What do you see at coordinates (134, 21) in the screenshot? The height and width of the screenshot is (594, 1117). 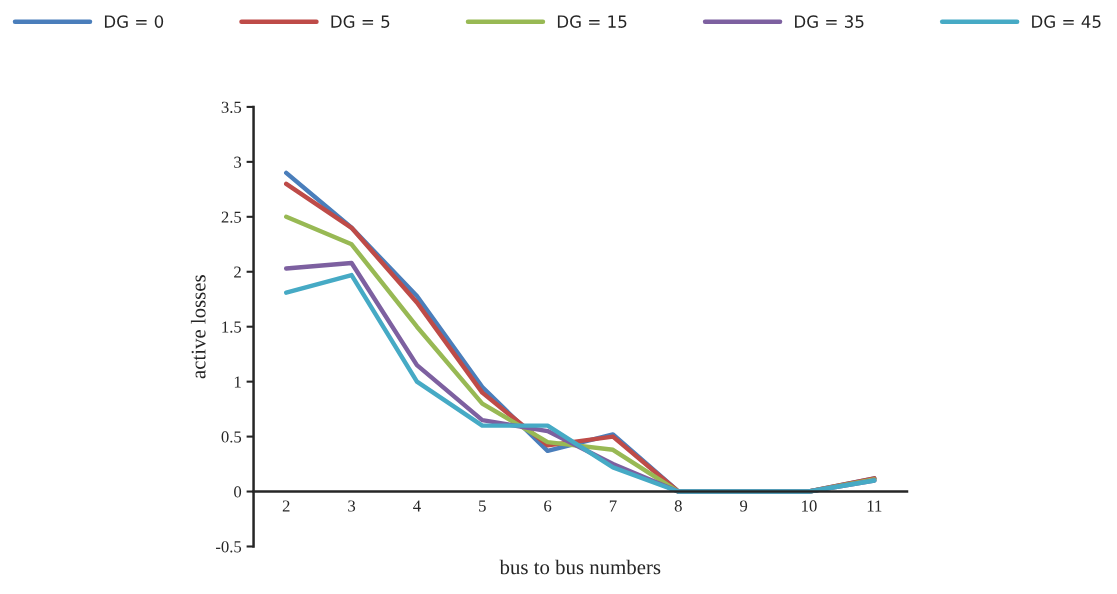 I see `legend-label: DG = 0` at bounding box center [134, 21].